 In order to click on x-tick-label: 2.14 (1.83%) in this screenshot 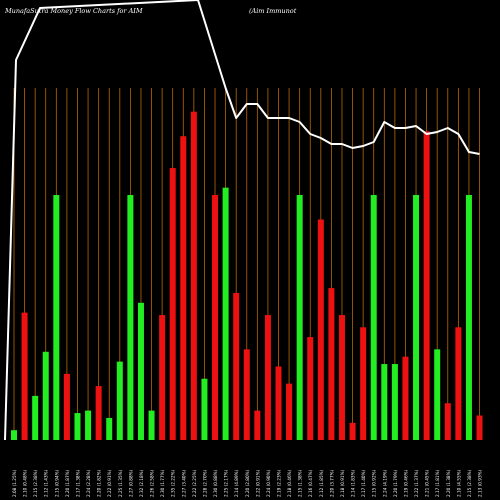, I will do `click(353, 483)`.